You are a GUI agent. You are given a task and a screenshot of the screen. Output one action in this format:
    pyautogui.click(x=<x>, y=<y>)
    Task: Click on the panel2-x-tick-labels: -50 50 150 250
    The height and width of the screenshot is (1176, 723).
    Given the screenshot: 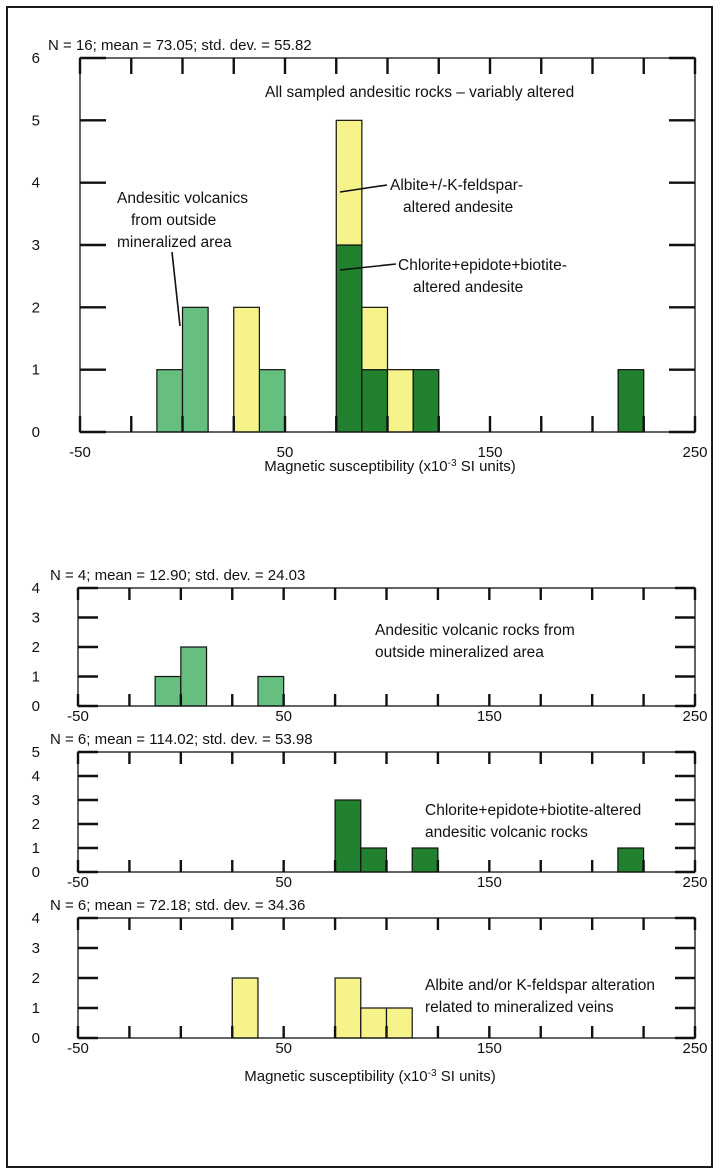 What is the action you would take?
    pyautogui.click(x=387, y=716)
    